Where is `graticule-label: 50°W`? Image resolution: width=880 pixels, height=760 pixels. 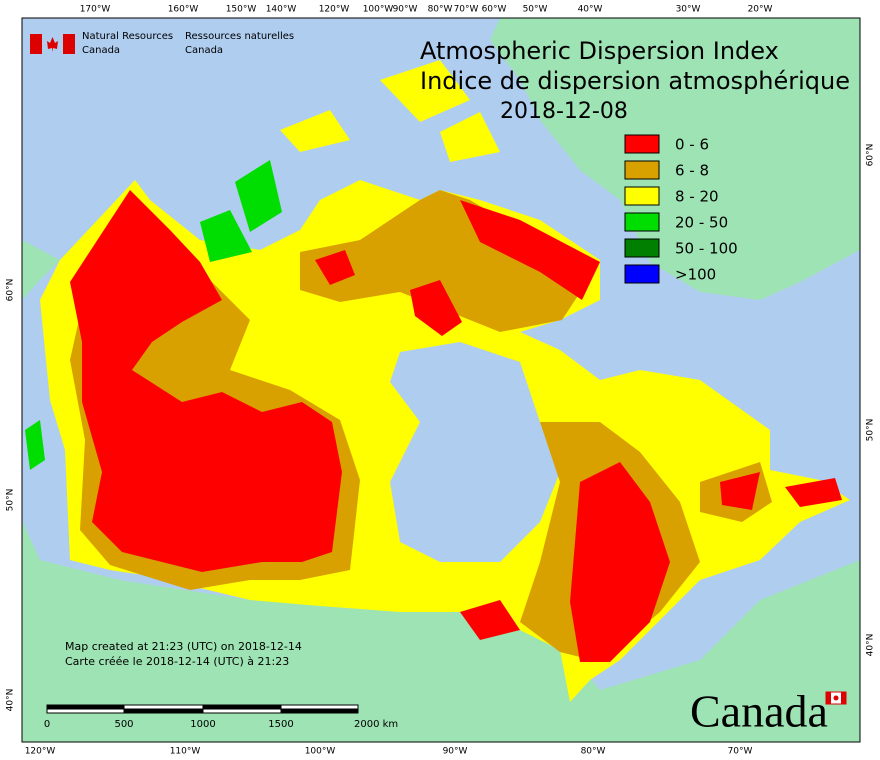
graticule-label: 50°W is located at coordinates (535, 10).